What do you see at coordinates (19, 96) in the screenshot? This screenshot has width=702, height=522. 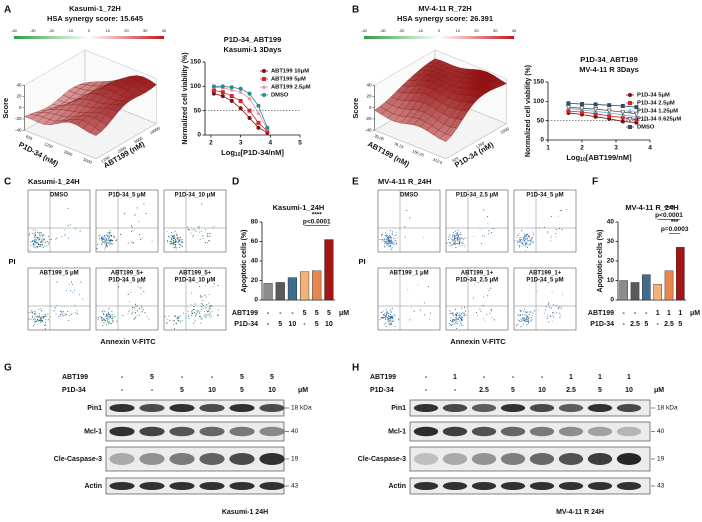 I see `z-tick-label: 20` at bounding box center [19, 96].